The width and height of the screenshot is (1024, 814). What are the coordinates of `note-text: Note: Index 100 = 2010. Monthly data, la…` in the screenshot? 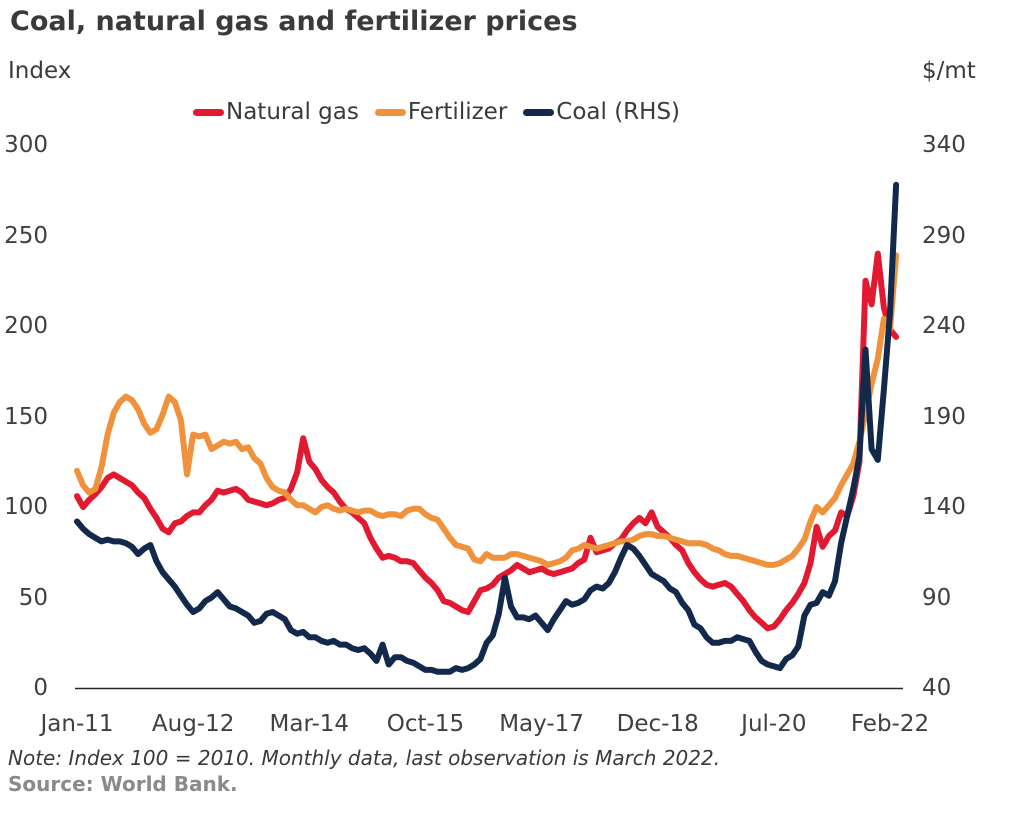 It's located at (364, 758).